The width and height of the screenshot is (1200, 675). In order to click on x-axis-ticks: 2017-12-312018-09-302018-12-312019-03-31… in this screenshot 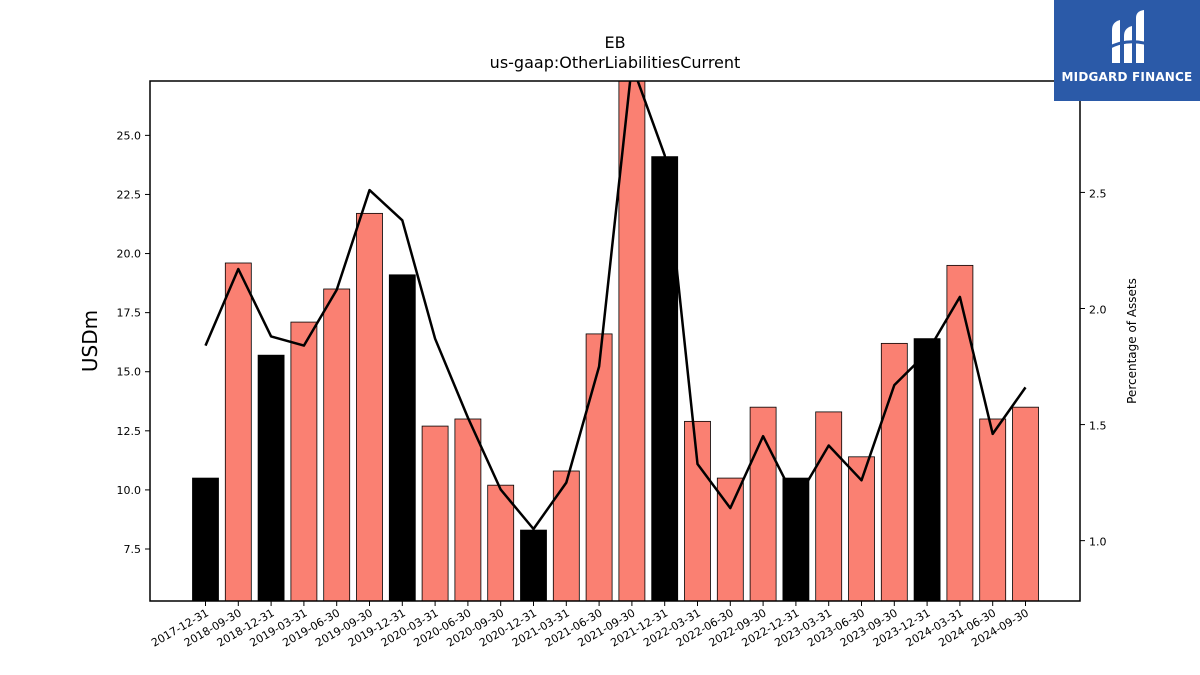, I will do `click(590, 625)`.